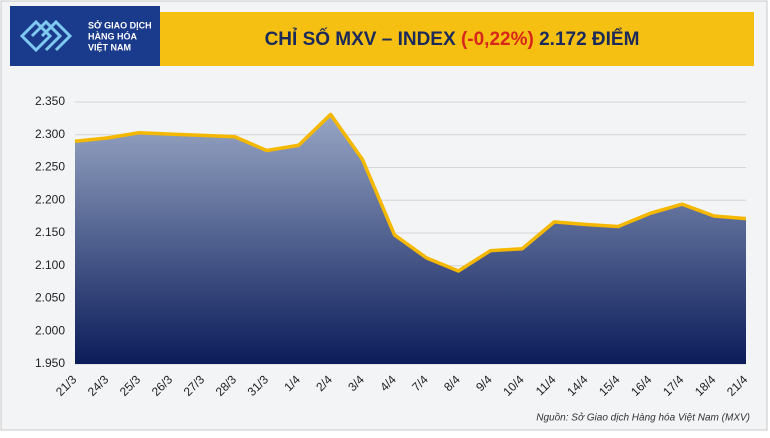  What do you see at coordinates (50, 298) in the screenshot?
I see `y-tick-label: 2.050` at bounding box center [50, 298].